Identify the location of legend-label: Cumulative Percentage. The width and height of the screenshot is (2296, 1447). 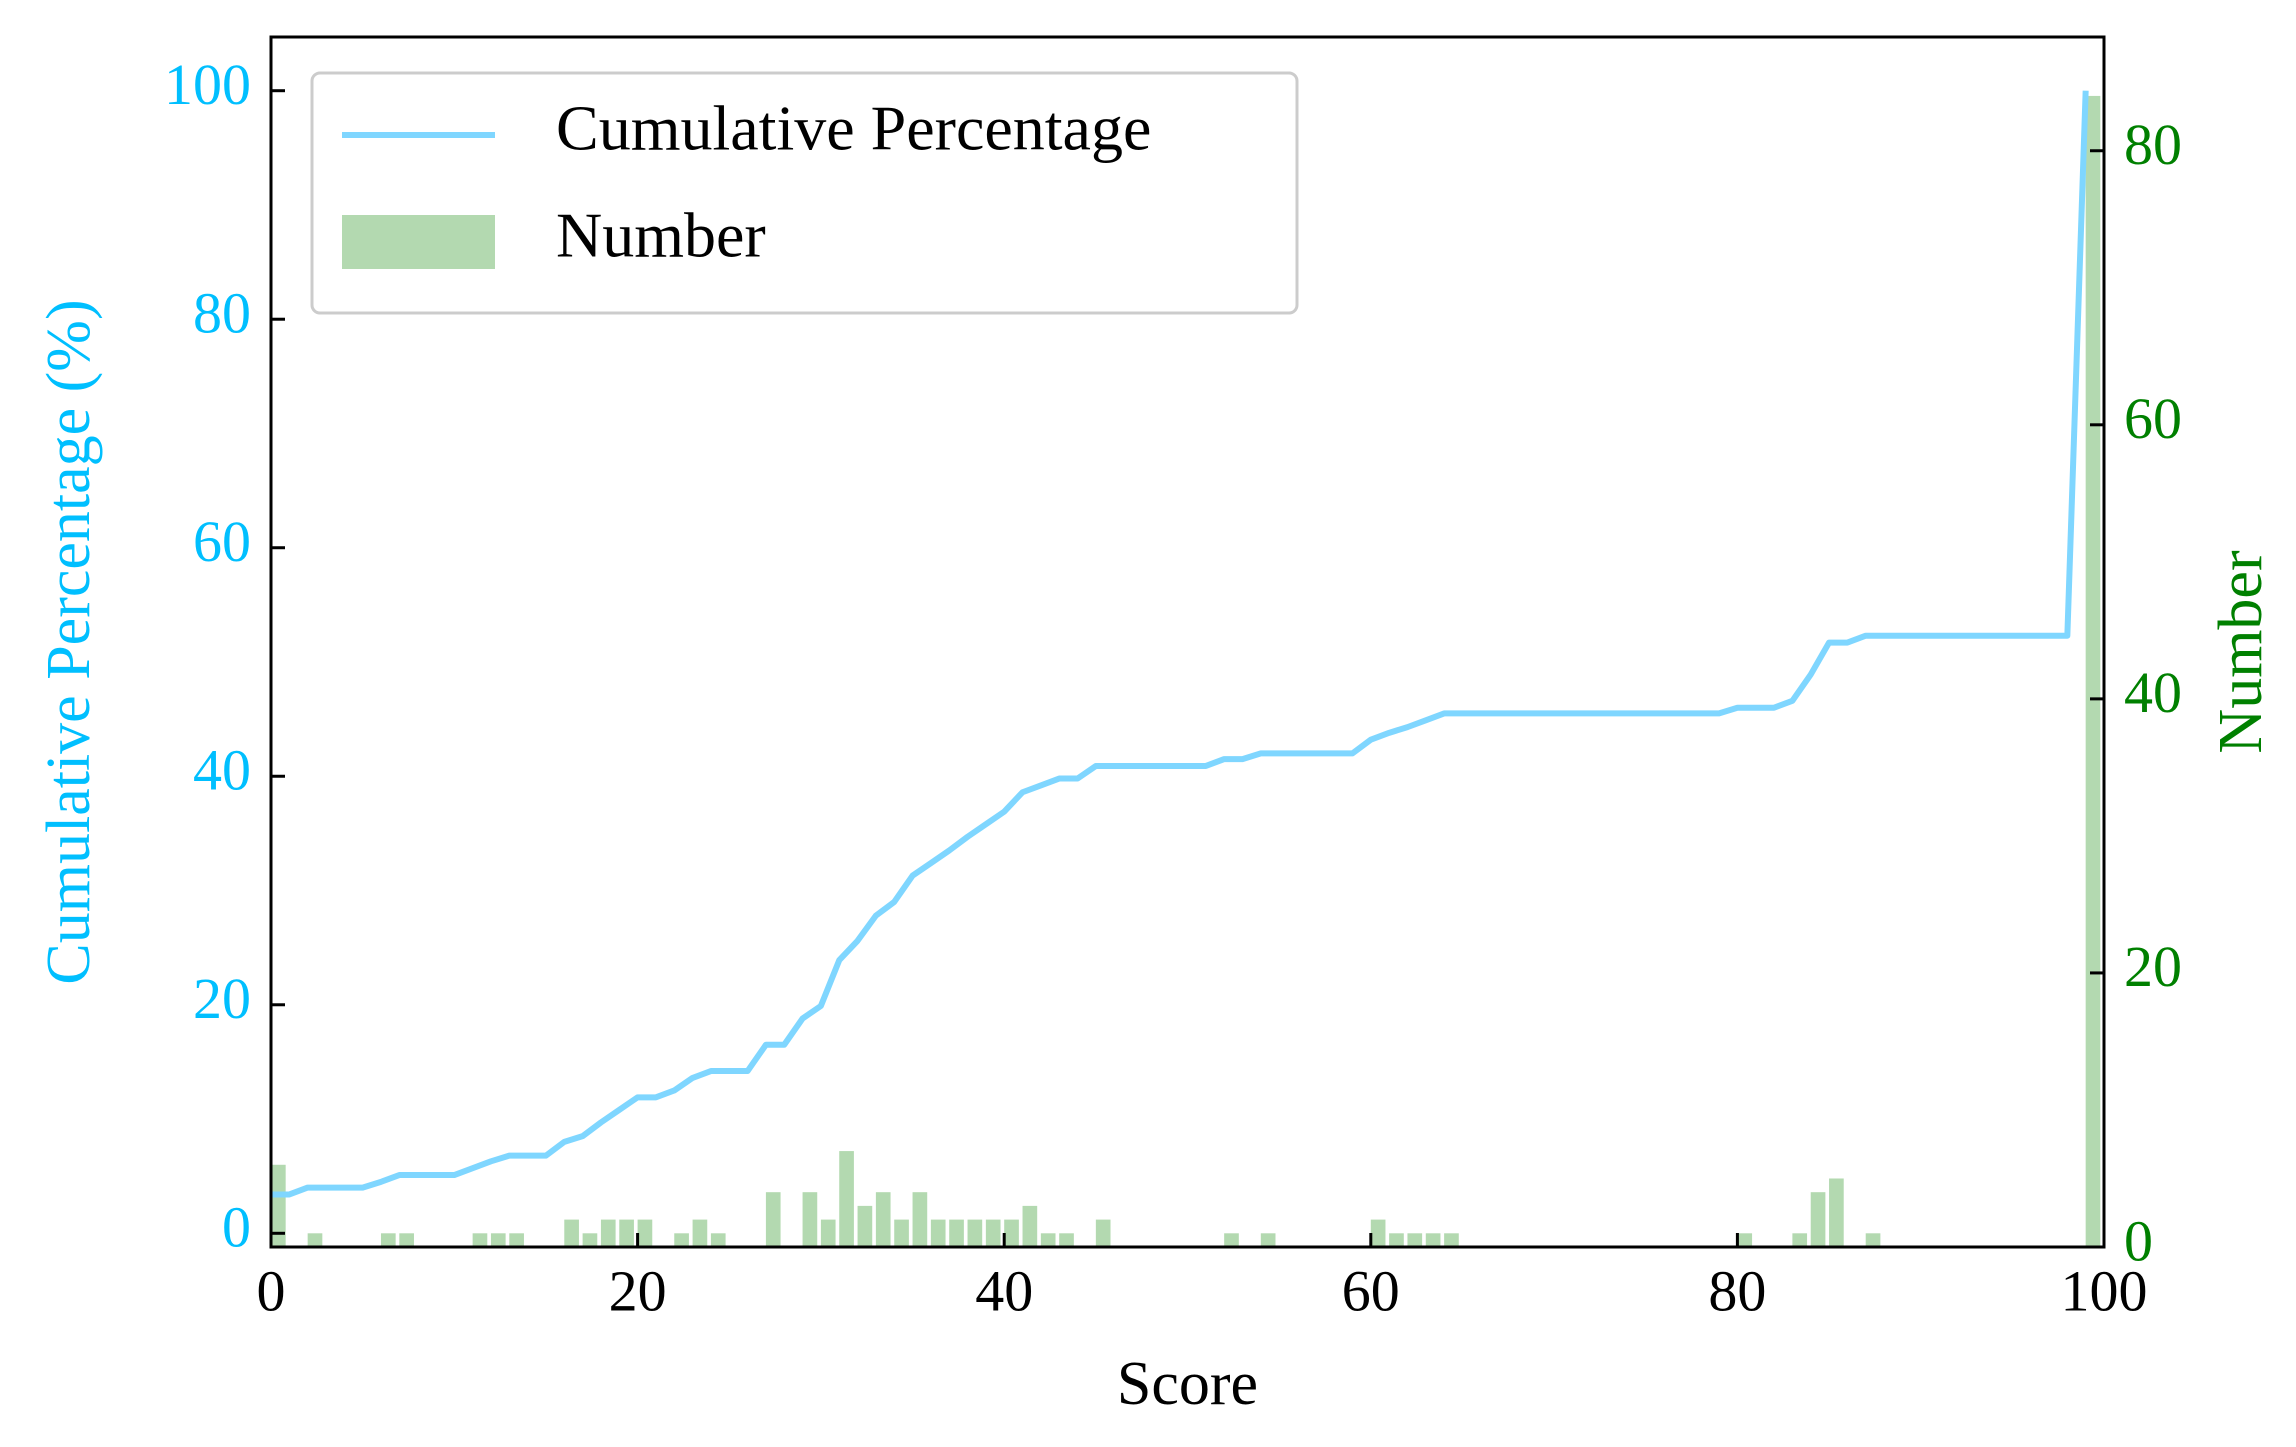
(853, 128).